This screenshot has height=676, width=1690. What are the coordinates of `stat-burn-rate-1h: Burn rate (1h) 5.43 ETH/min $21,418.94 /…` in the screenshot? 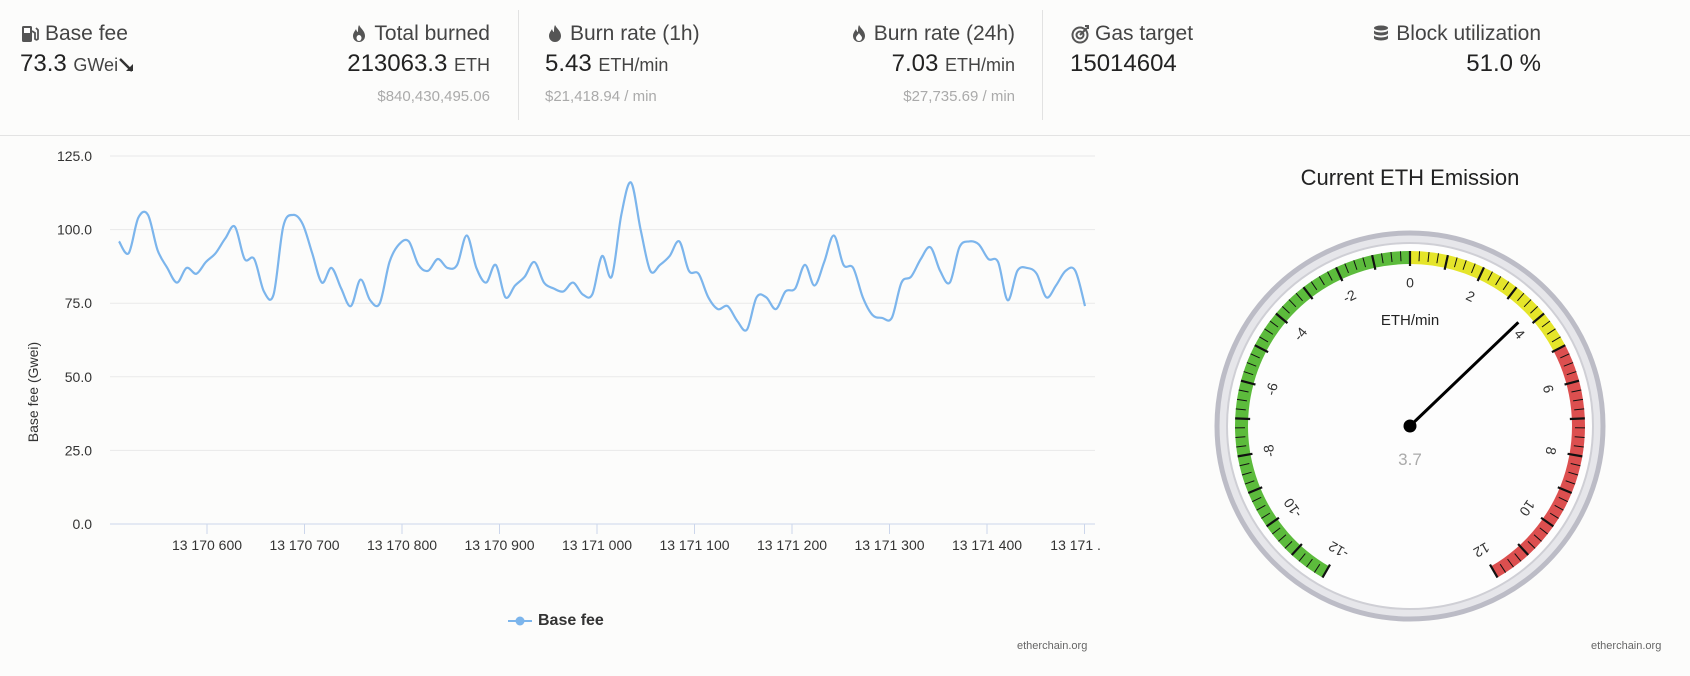 It's located at (622, 63).